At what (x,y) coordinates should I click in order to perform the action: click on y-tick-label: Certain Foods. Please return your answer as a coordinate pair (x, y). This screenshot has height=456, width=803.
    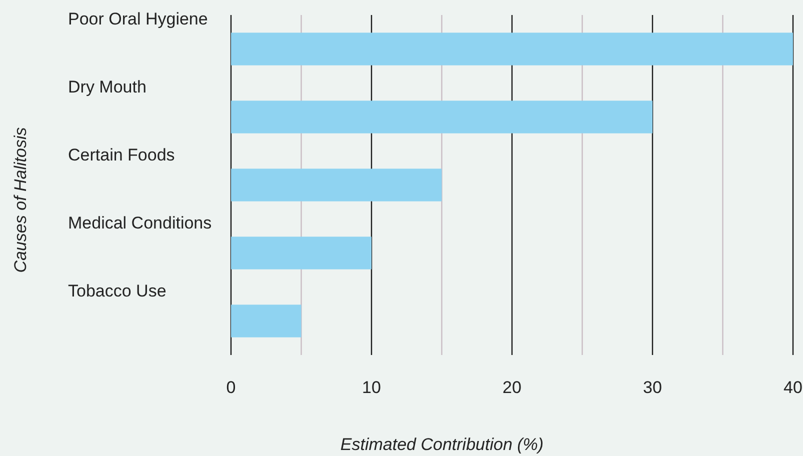
    Looking at the image, I should click on (121, 155).